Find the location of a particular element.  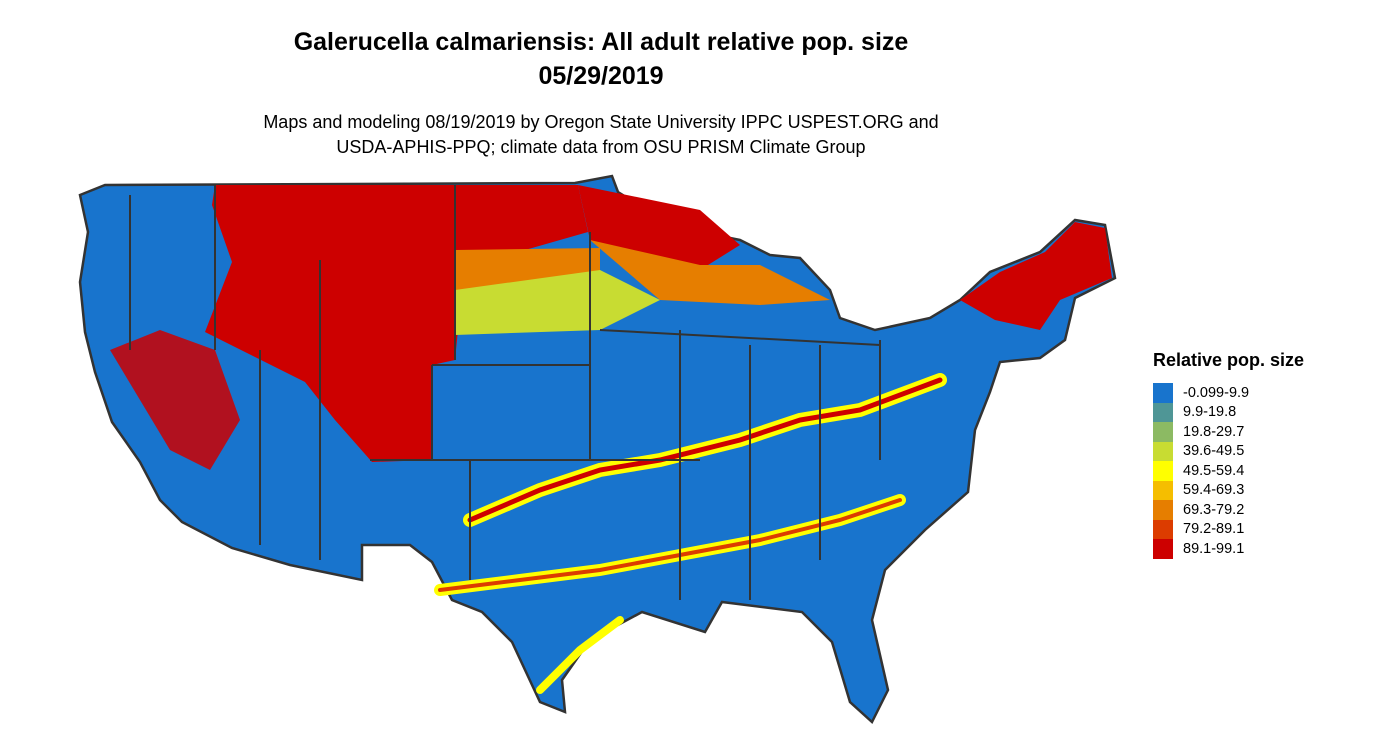

legend-item: 89.1-99.1 is located at coordinates (1228, 549).